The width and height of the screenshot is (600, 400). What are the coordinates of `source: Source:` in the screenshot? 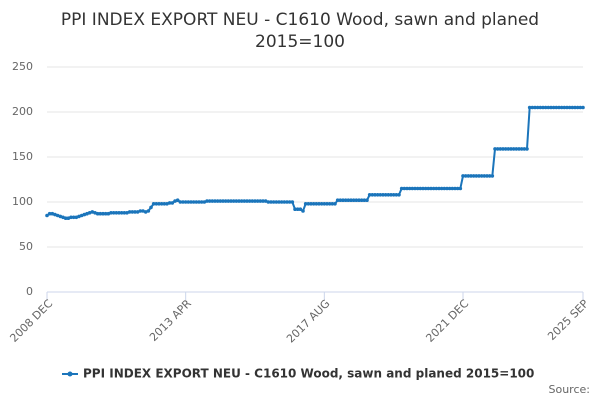 It's located at (570, 389).